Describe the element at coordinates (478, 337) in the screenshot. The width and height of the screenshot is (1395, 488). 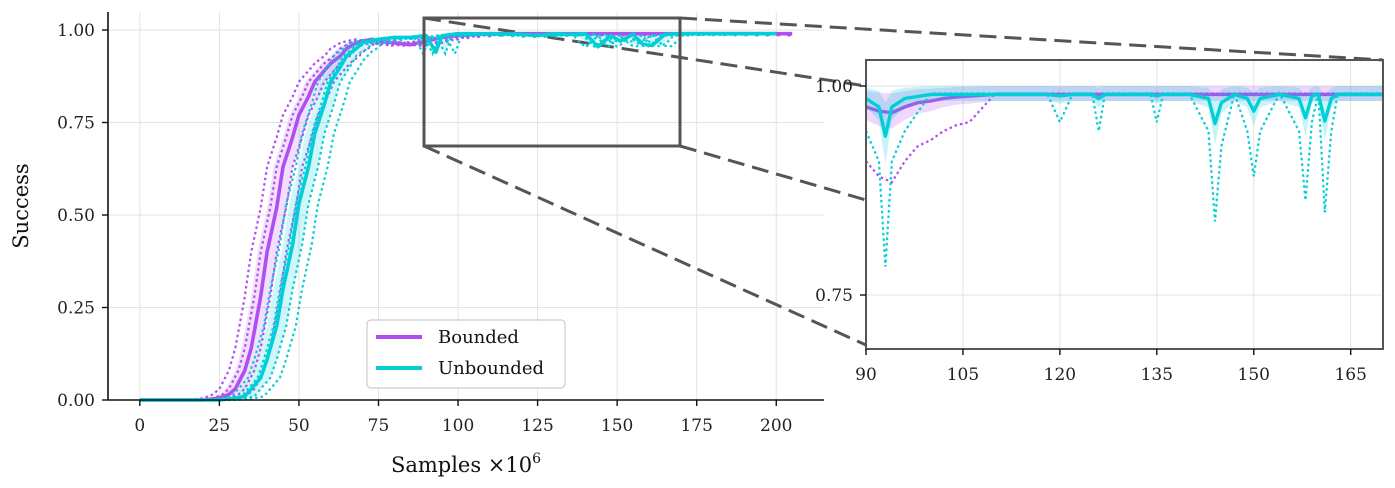
I see `legend-label-bounded: Bounded` at that location.